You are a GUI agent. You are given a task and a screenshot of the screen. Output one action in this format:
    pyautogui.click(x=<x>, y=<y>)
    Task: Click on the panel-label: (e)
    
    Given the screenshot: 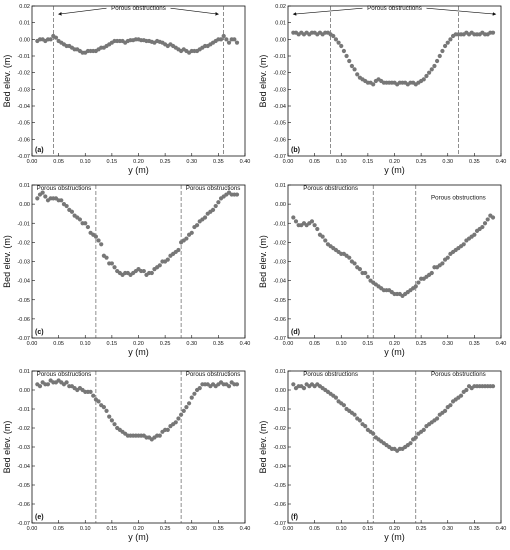 What is the action you would take?
    pyautogui.click(x=39, y=517)
    